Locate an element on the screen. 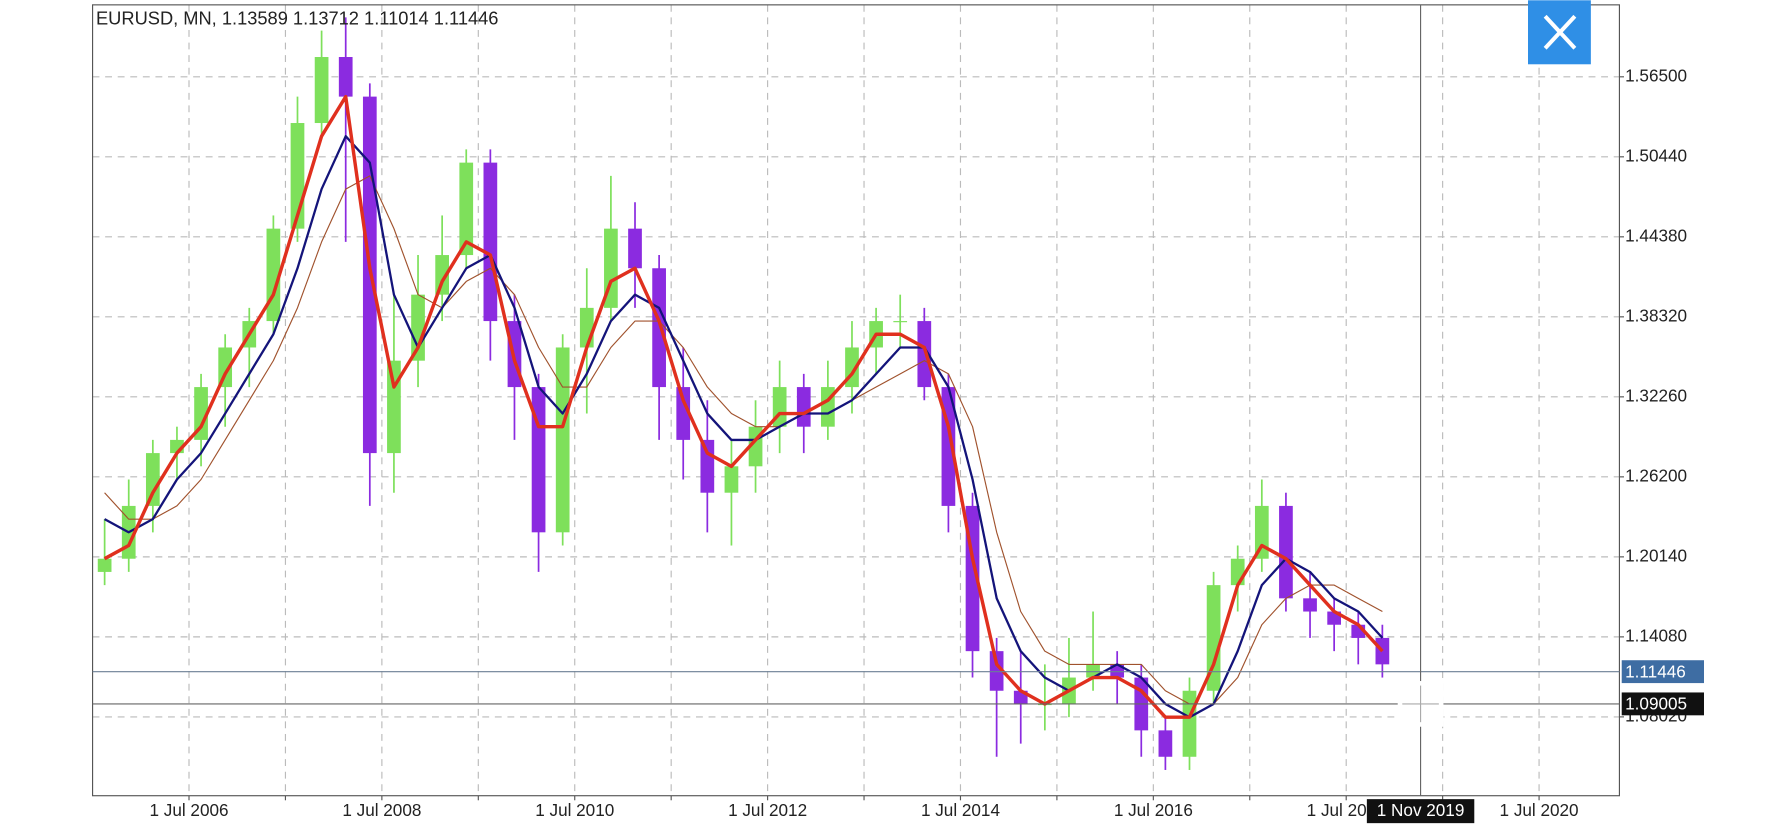 Image resolution: width=1792 pixels, height=828 pixels. crosshair-y-label: 1.09005 is located at coordinates (1656, 704).